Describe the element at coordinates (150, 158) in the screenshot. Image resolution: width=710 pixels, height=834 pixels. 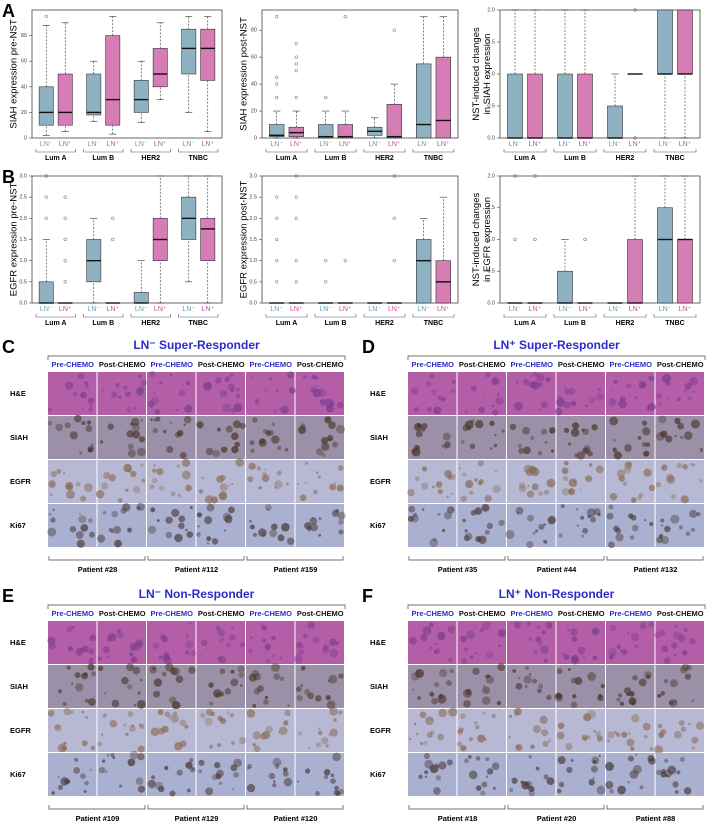
I see `category-label: HER2` at that location.